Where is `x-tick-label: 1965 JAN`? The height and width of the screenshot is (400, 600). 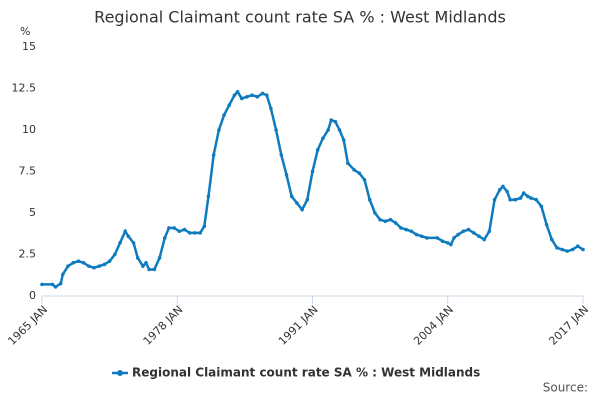 x-tick-label: 1965 JAN is located at coordinates (27, 325).